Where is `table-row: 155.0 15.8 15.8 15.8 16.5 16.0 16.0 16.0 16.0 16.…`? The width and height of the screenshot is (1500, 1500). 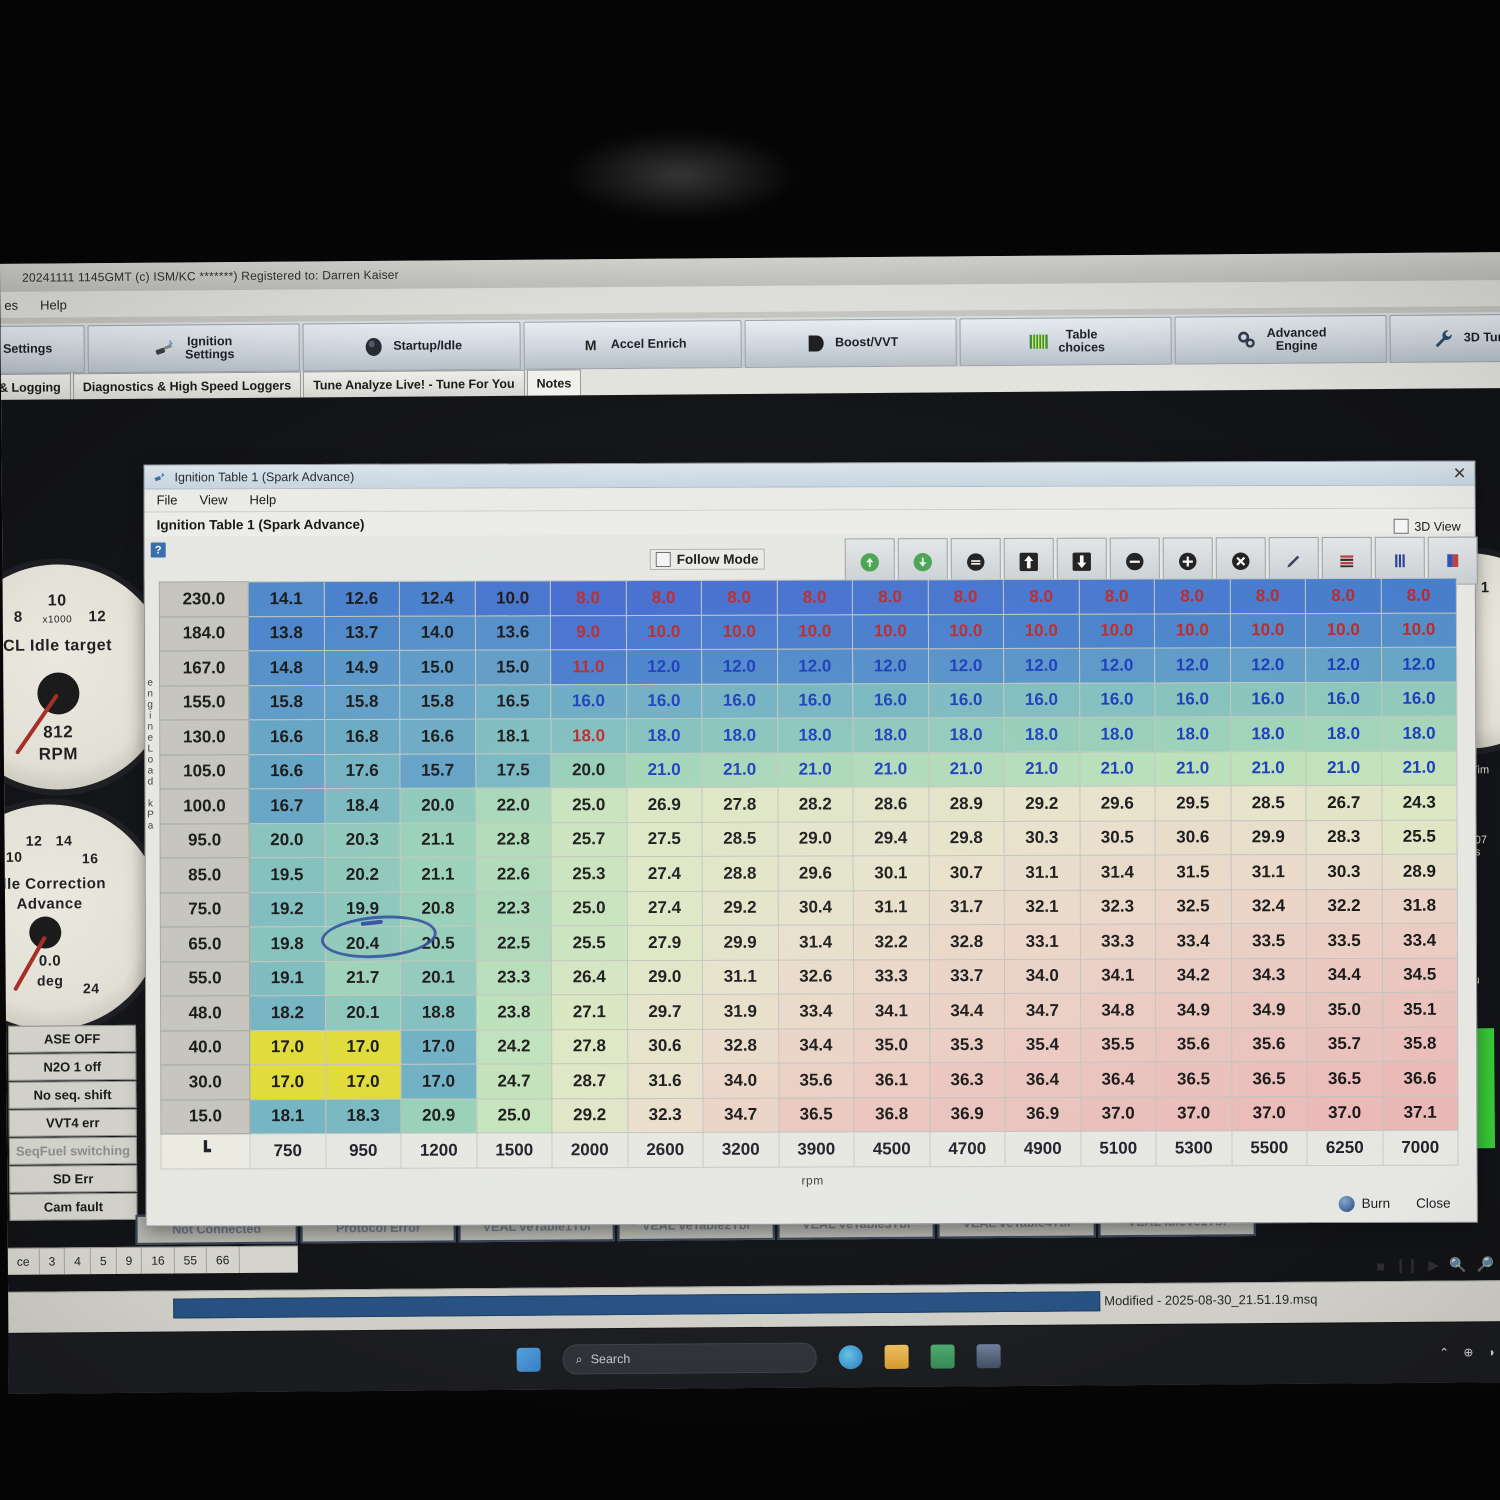 table-row: 155.0 15.8 15.8 15.8 16.5 16.0 16.0 16.0 16.0 16.… is located at coordinates (808, 701).